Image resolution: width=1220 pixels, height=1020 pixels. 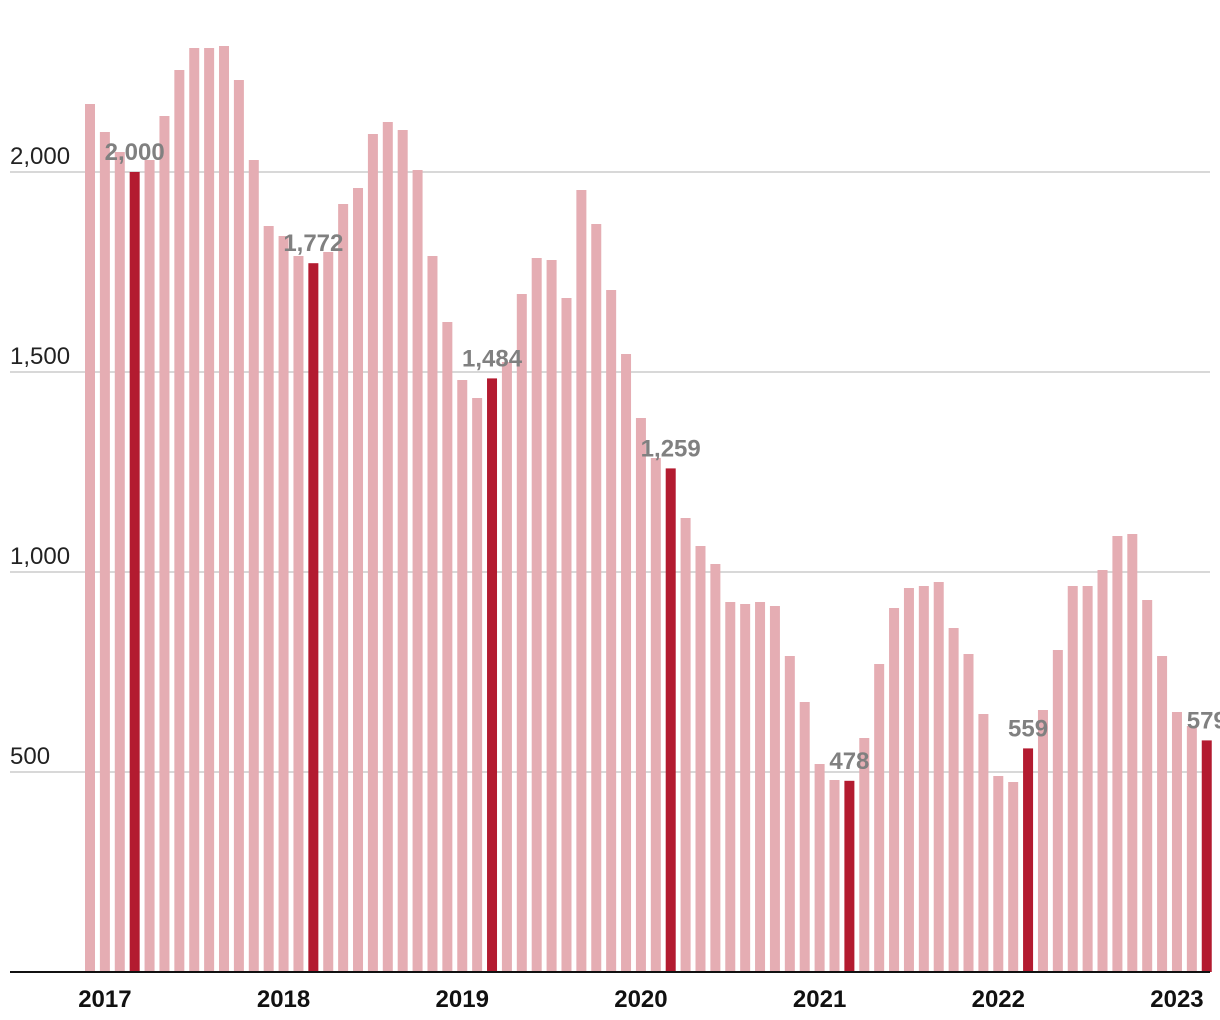 I want to click on x-tick-label: 2017, so click(x=104, y=999).